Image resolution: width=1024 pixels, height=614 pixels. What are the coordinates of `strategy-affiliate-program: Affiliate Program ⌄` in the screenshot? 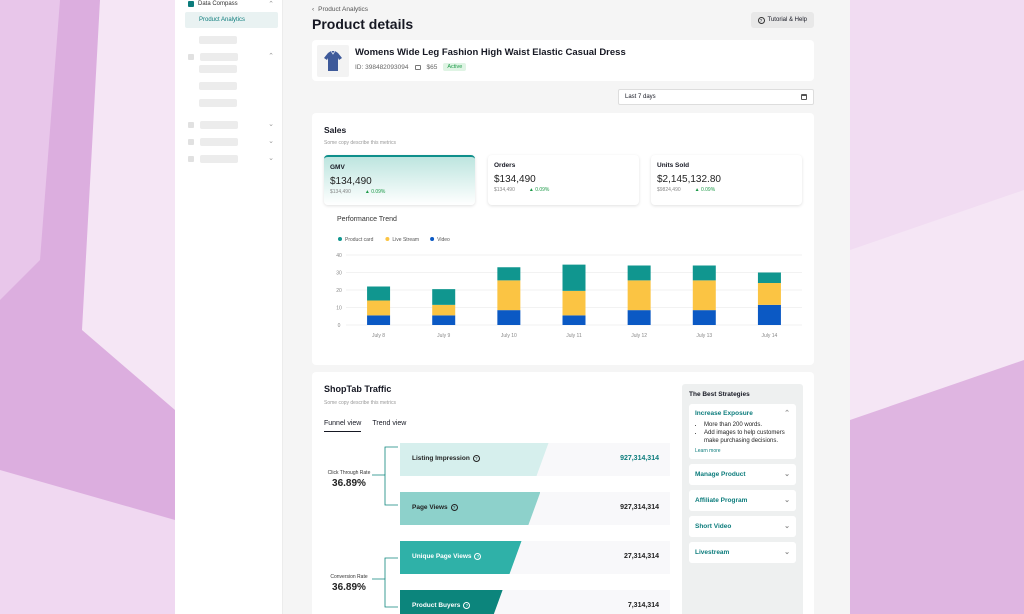 It's located at (742, 501).